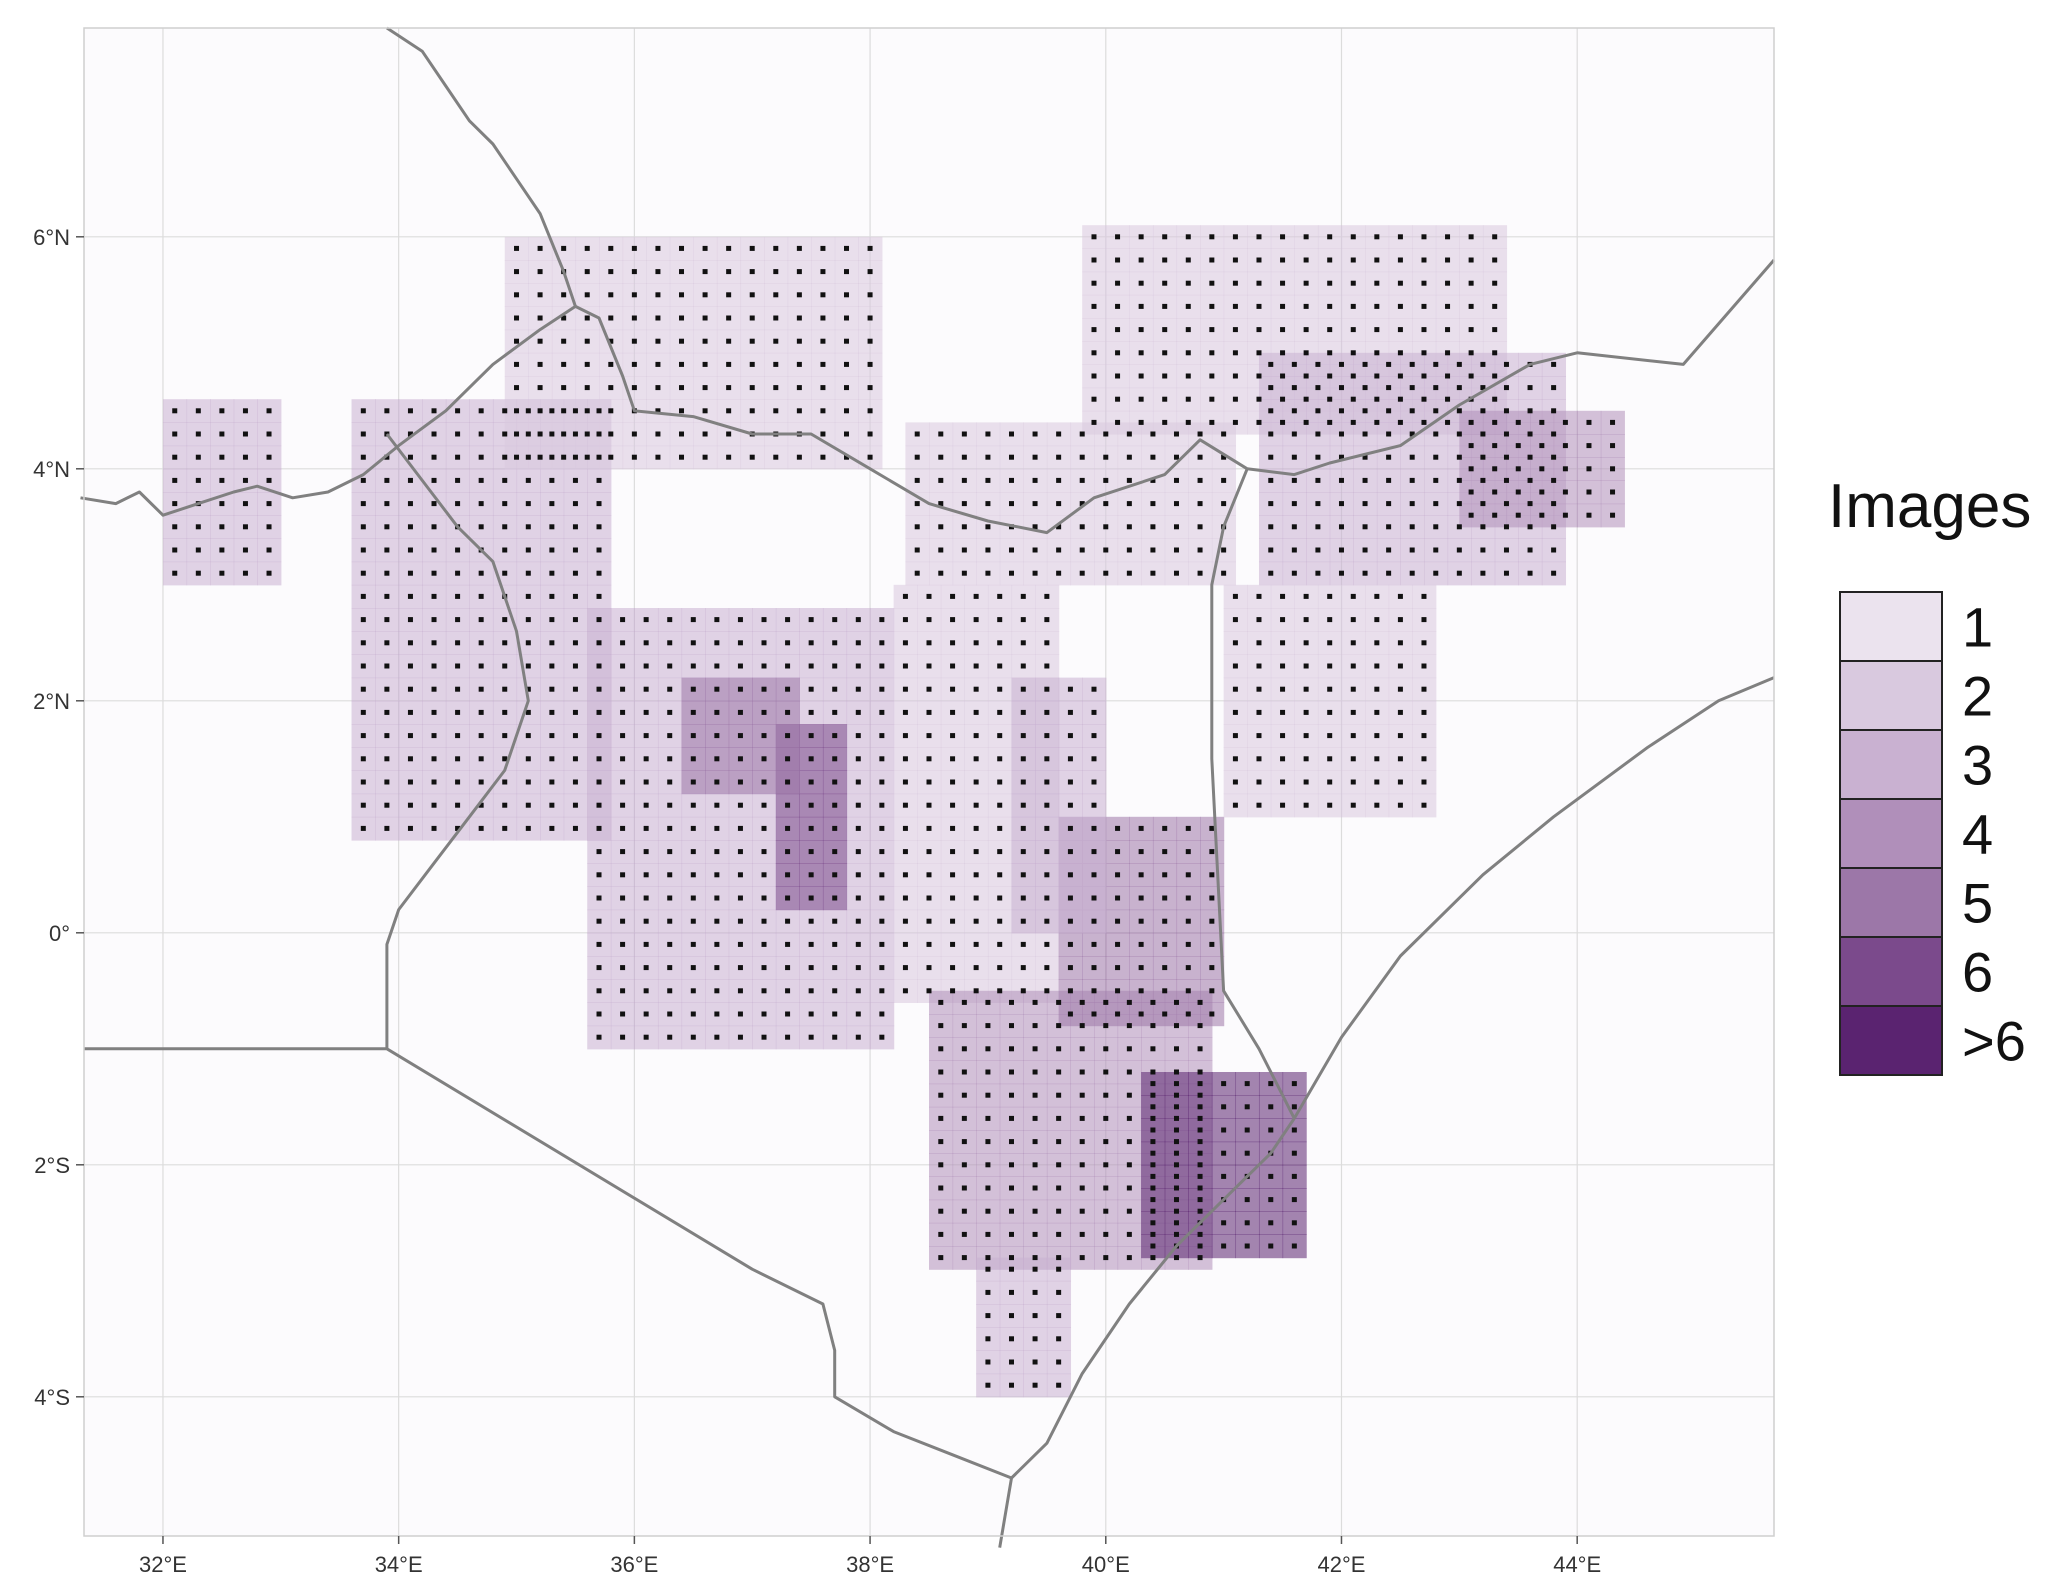  Describe the element at coordinates (870, 1556) in the screenshot. I see `x-axis-ticks: 32°E 34°E 36°E 38°E 40°E 42°E 44°E` at that location.